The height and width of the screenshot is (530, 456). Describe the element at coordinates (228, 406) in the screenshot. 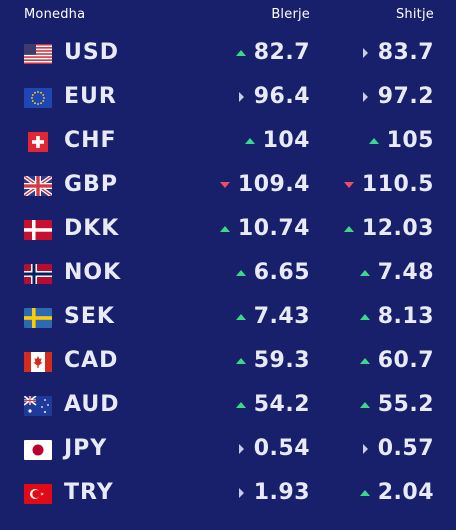

I see `table-row: AUD 54.2 55.2` at that location.